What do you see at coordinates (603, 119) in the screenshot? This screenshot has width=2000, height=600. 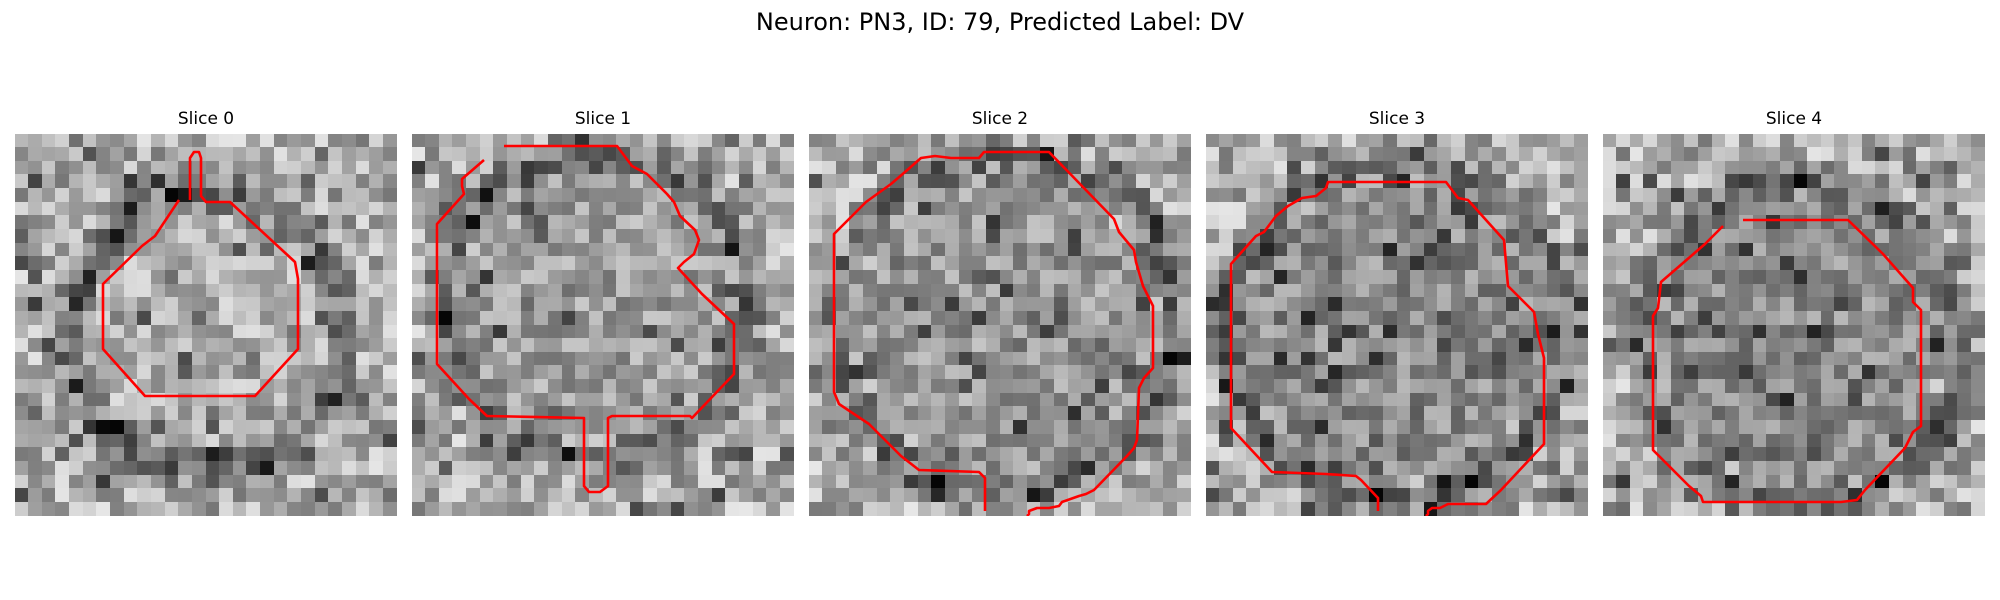 I see `slice-title: Slice 1` at bounding box center [603, 119].